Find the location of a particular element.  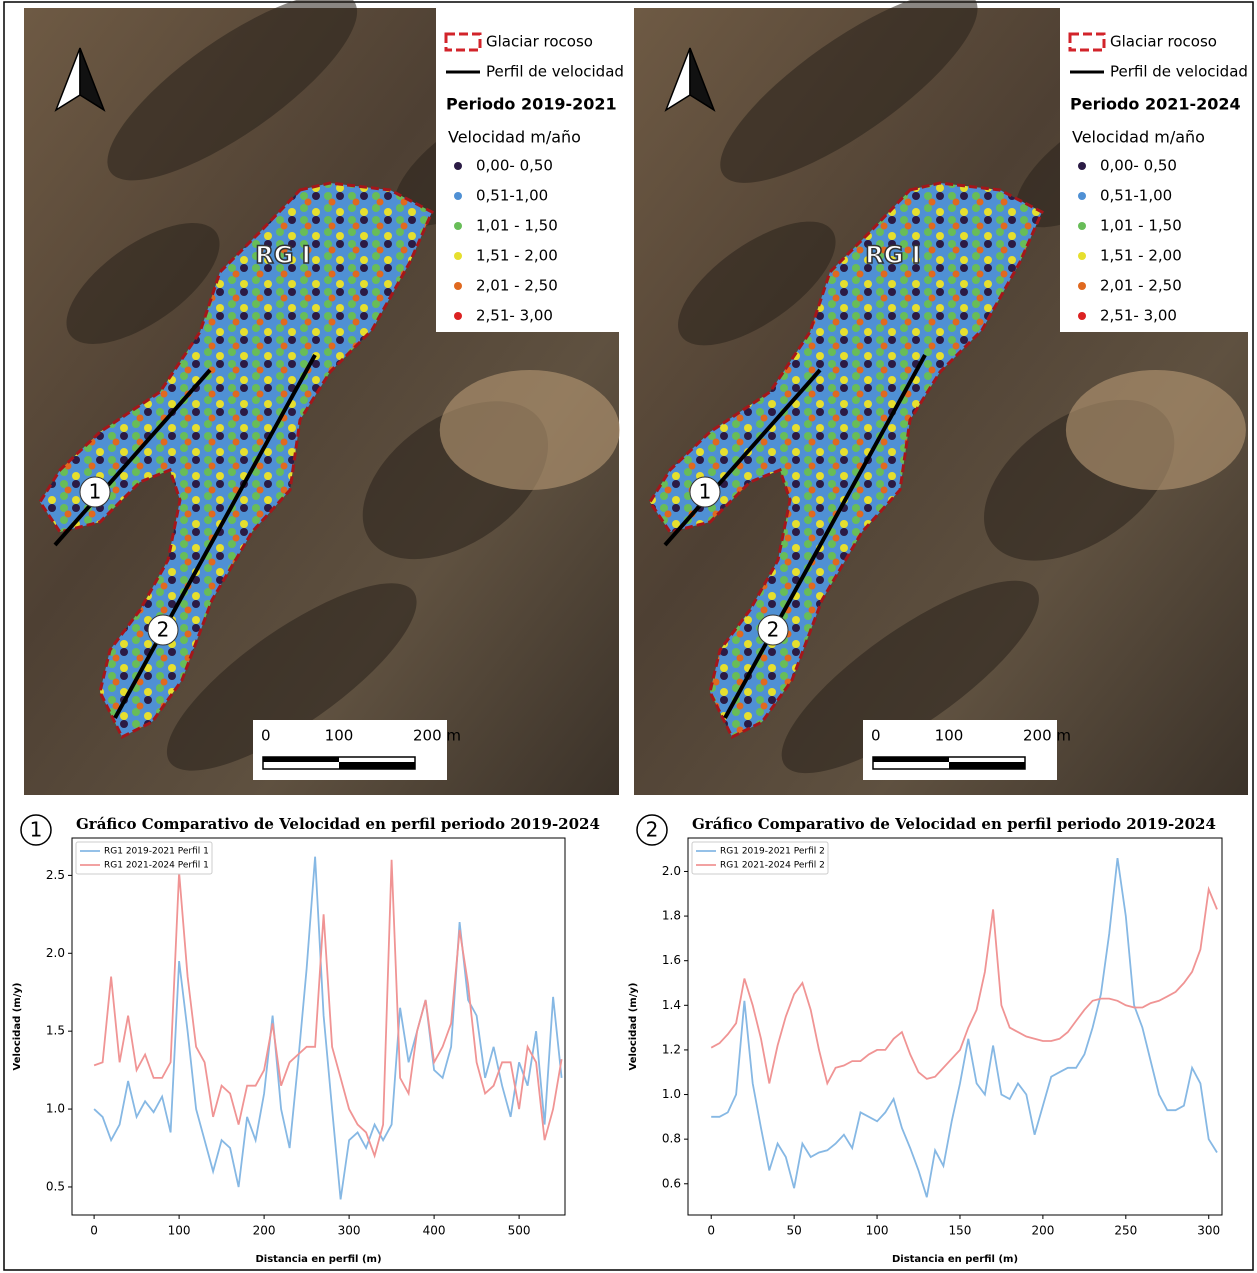

panel-marker is located at coordinates (36, 830).